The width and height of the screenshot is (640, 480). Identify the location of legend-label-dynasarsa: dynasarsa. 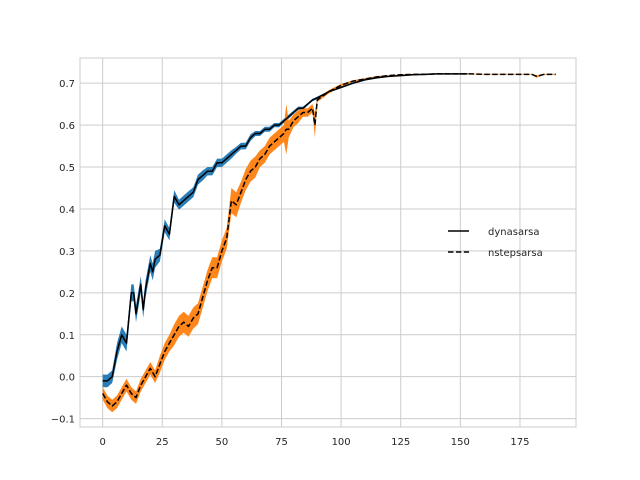
(514, 232).